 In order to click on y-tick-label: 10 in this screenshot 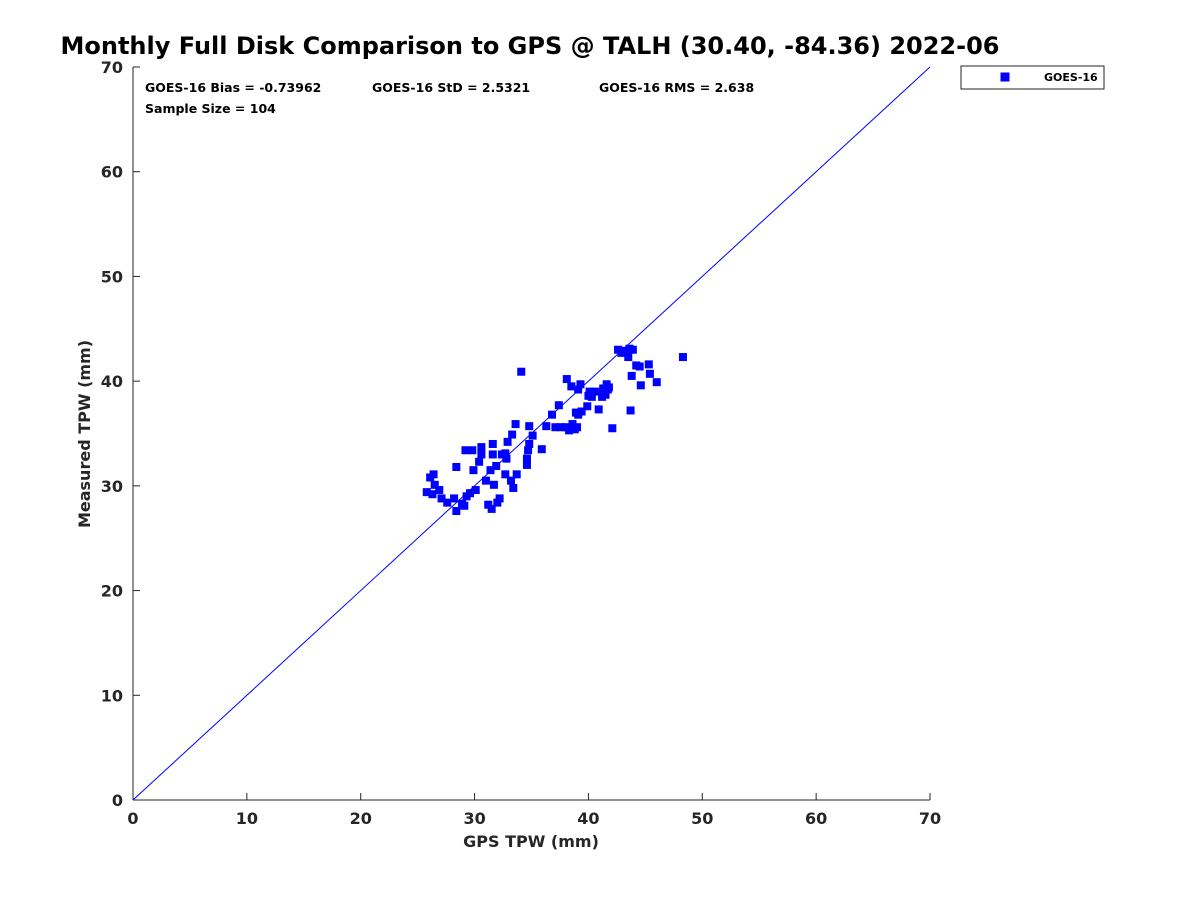, I will do `click(112, 695)`.